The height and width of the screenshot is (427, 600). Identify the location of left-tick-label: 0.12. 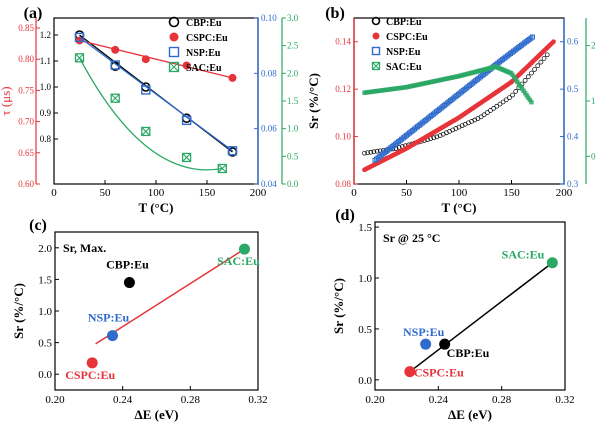
(343, 89).